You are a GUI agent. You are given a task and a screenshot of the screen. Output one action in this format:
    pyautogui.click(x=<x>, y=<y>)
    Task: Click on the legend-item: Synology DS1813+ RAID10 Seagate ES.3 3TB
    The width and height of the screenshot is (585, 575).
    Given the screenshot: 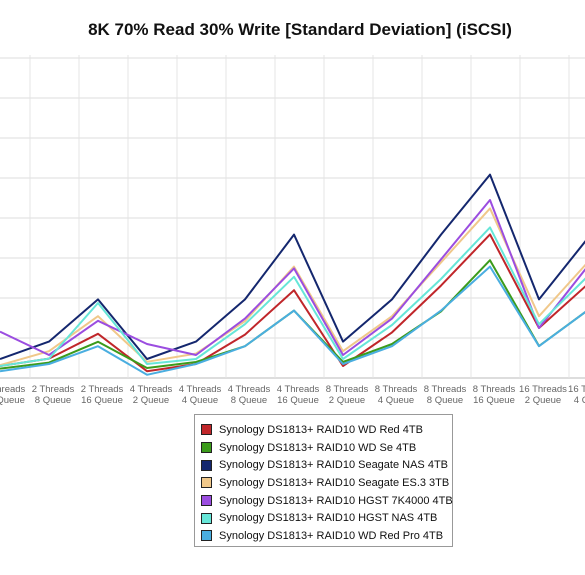 What is the action you would take?
    pyautogui.click(x=323, y=483)
    